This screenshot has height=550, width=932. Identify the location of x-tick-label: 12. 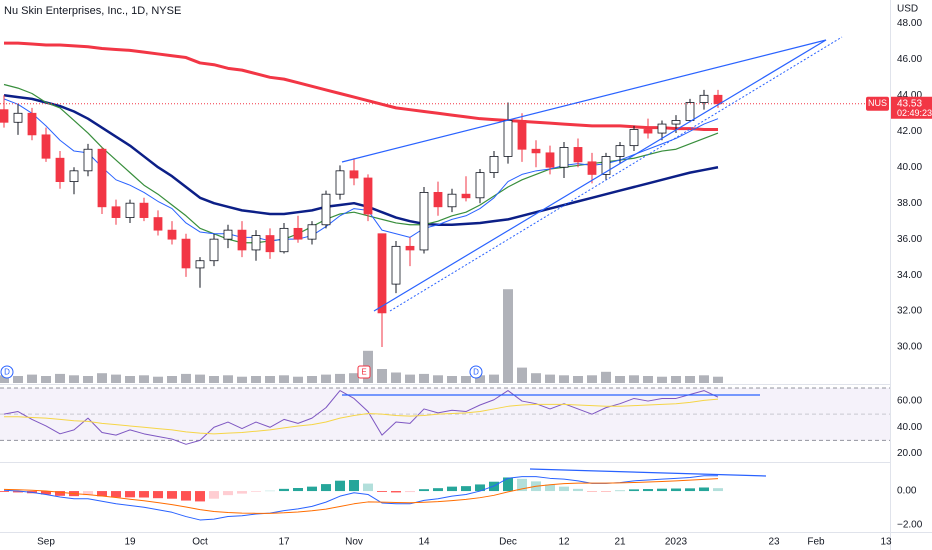
(564, 542).